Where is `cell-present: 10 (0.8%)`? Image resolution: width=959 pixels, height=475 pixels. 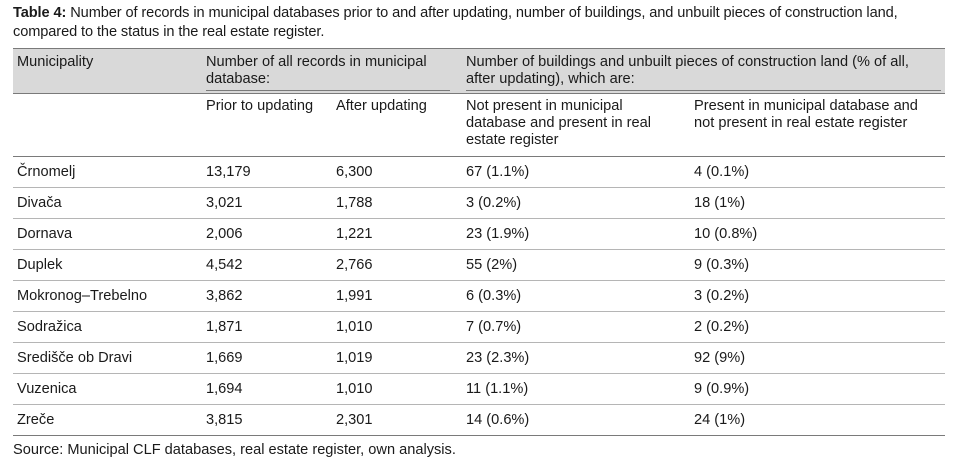
cell-present: 10 (0.8%) is located at coordinates (817, 234).